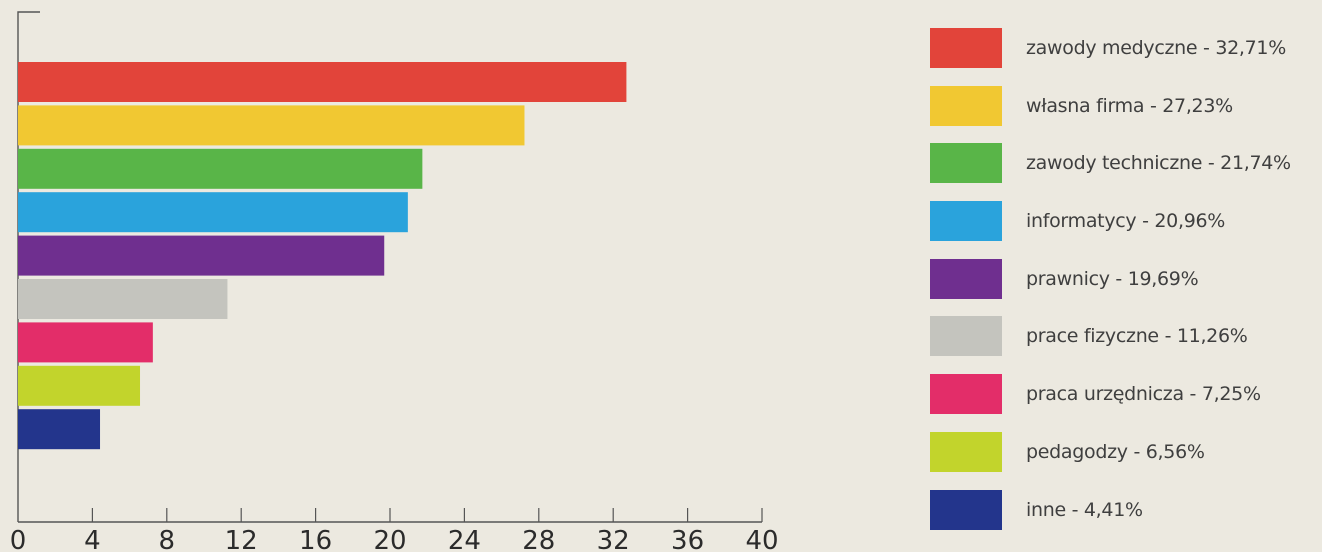  I want to click on legend-label: informatycy - 20,96%, so click(1126, 221).